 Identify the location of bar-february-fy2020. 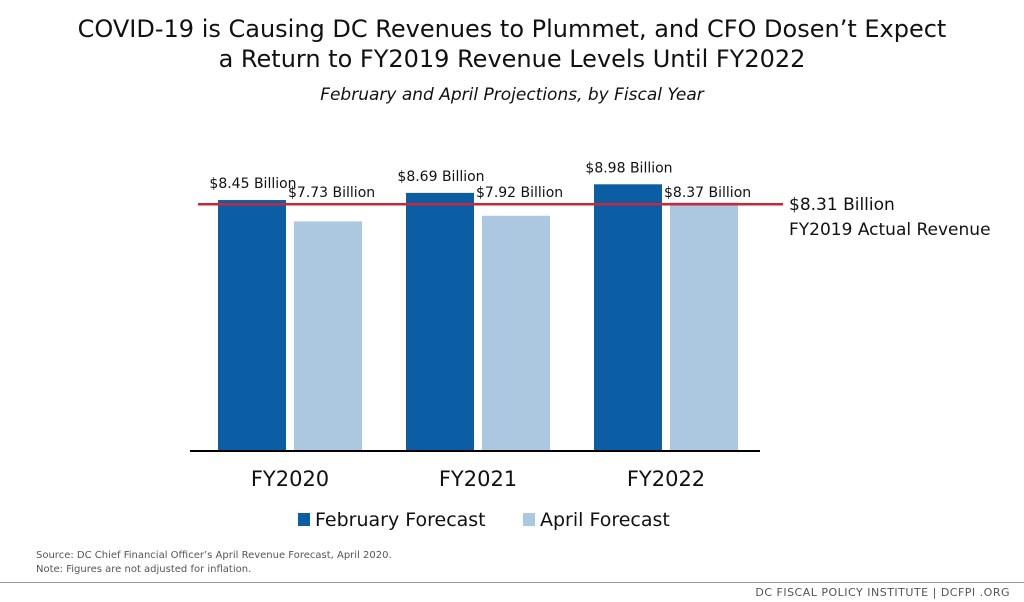
(252, 325).